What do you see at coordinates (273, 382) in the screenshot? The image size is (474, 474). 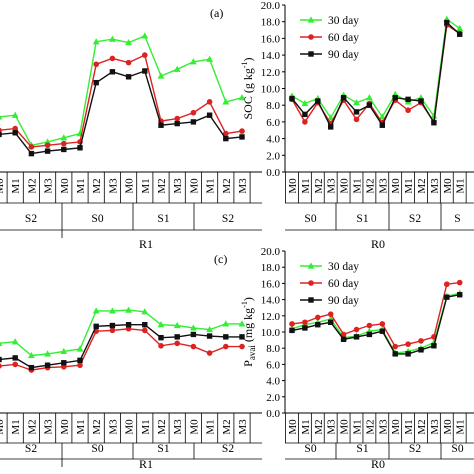 I see `y-tick-label: 4.0` at bounding box center [273, 382].